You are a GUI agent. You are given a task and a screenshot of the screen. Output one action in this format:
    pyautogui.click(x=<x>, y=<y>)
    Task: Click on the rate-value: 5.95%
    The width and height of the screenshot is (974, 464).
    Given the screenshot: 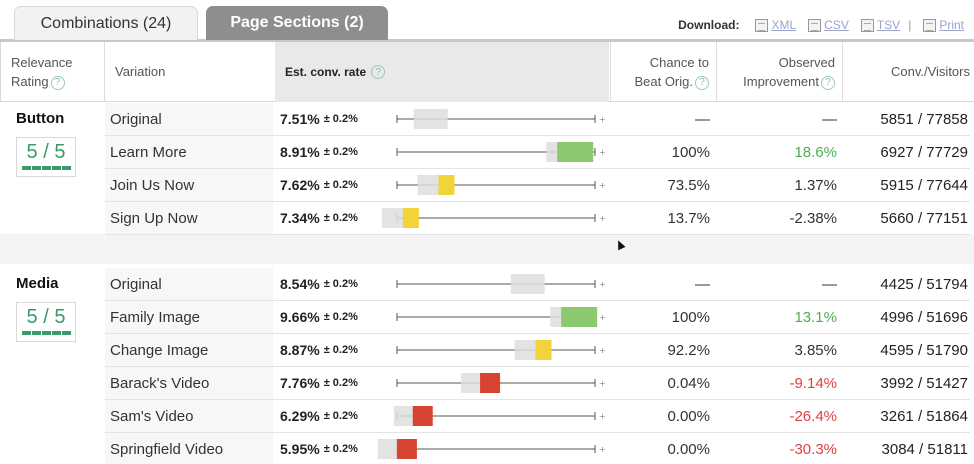 What is the action you would take?
    pyautogui.click(x=300, y=449)
    